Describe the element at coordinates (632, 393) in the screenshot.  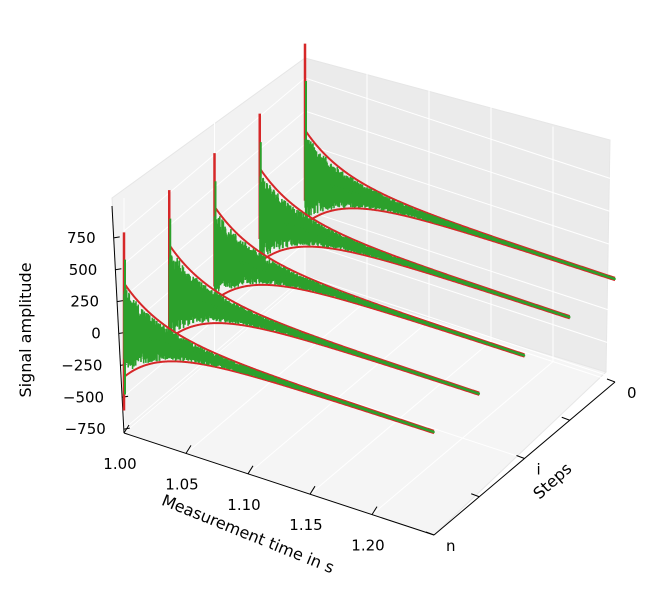
I see `s-tick-label: 0` at that location.